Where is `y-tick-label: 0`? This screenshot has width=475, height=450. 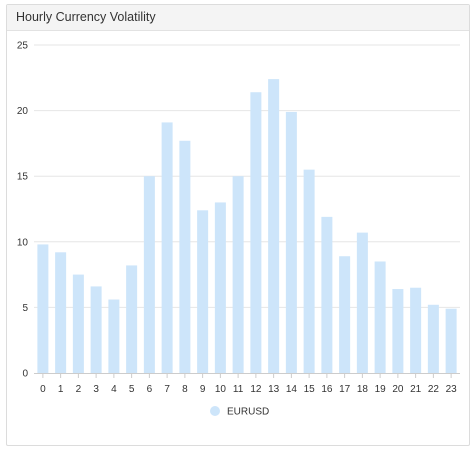
y-tick-label: 0 is located at coordinates (25, 374).